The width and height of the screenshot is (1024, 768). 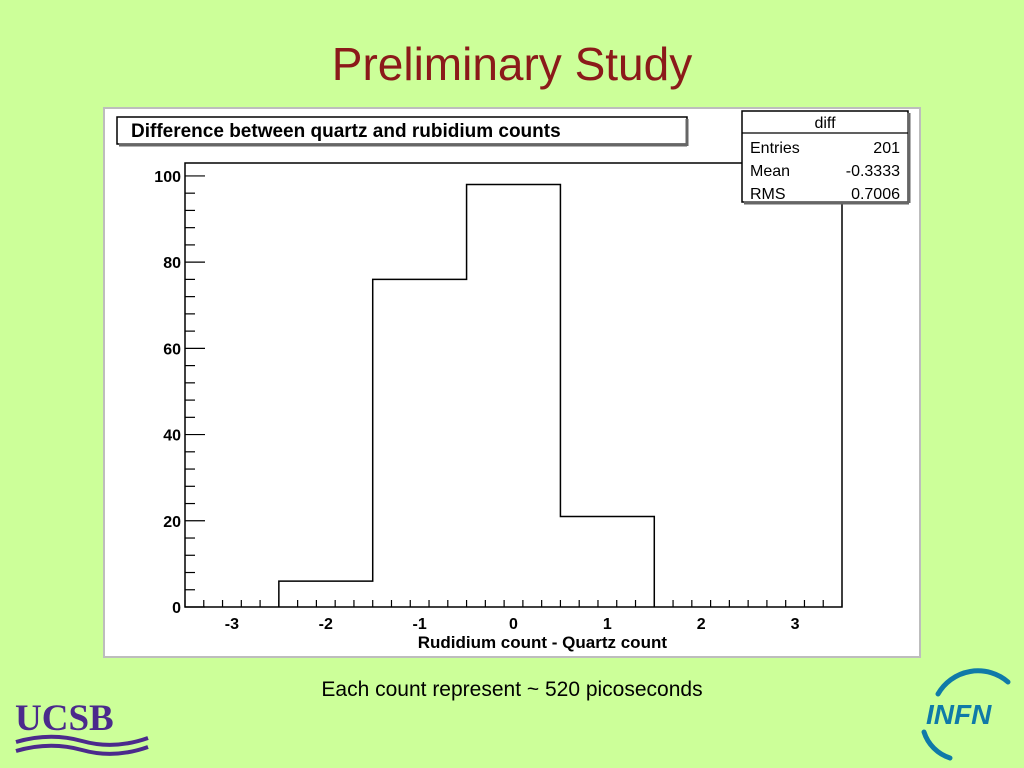 What do you see at coordinates (701, 624) in the screenshot?
I see `x-tick-label: 2` at bounding box center [701, 624].